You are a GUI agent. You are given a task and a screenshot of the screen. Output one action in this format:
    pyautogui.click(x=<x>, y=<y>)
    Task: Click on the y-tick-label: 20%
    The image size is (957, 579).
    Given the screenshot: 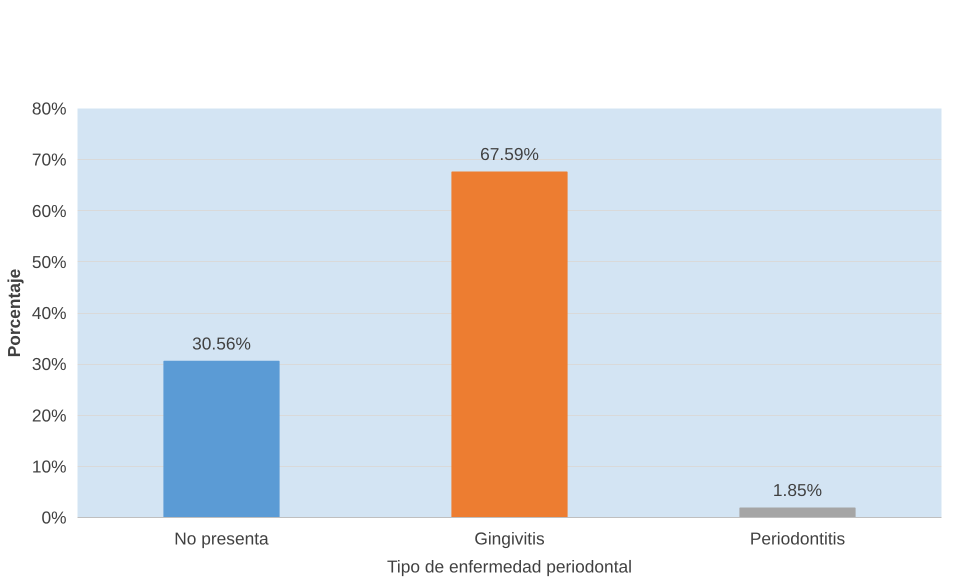 What is the action you would take?
    pyautogui.click(x=49, y=415)
    